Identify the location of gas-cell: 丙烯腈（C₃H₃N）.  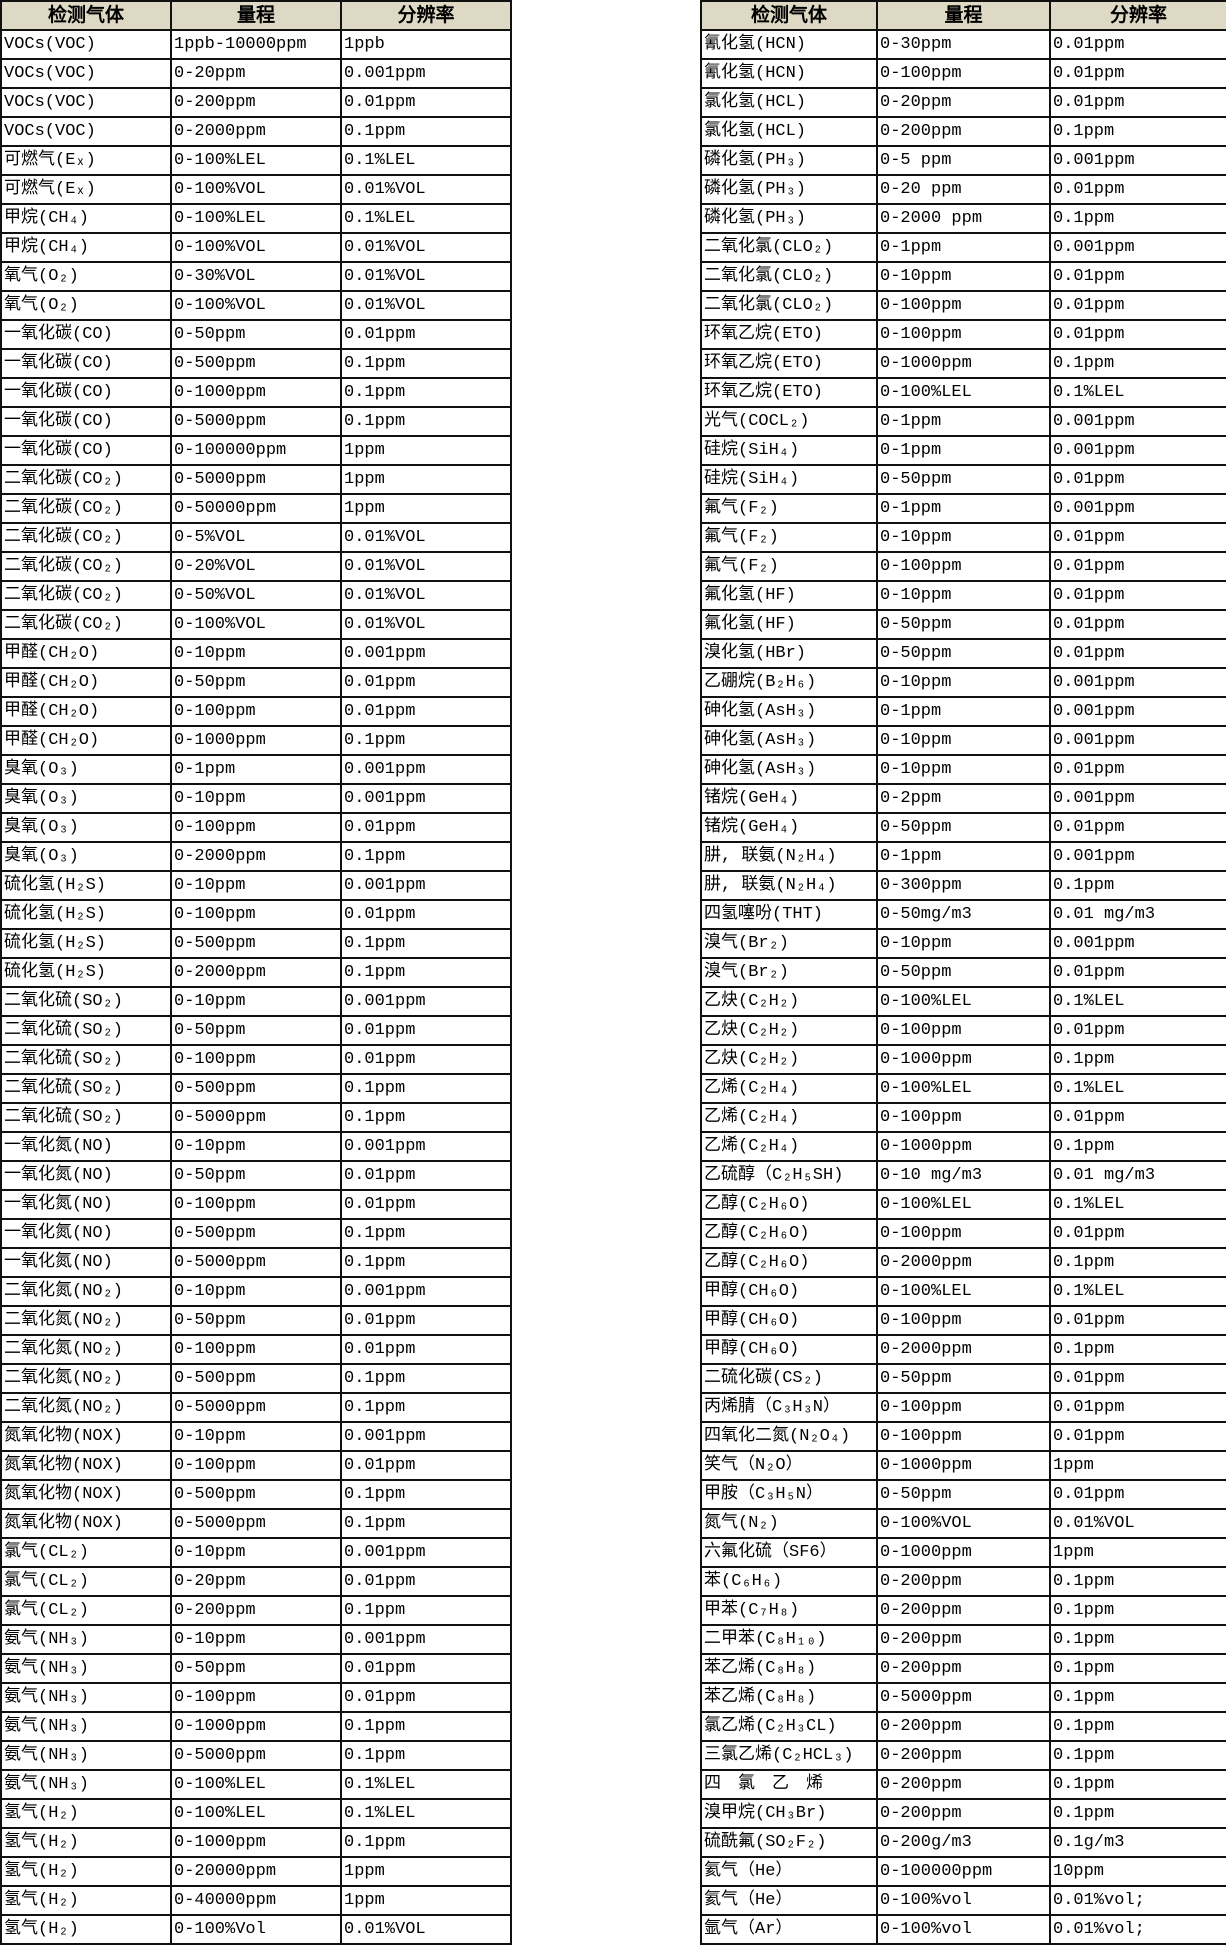
(789, 1407).